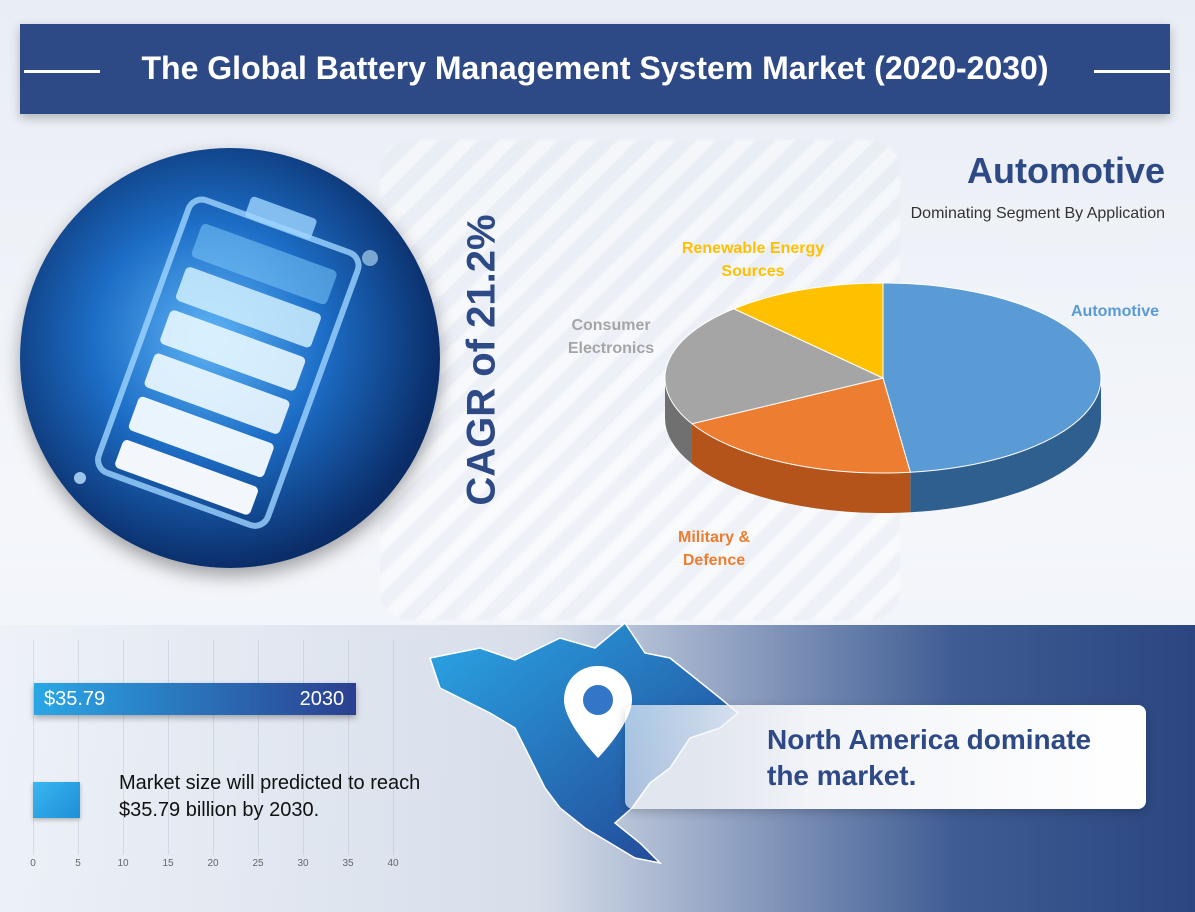  I want to click on x-tick-label: 30, so click(303, 863).